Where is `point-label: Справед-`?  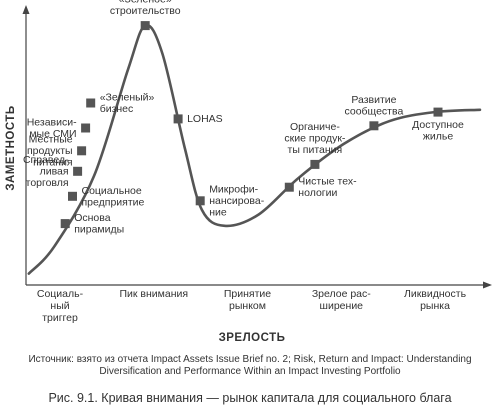 point-label: Справед- is located at coordinates (46, 160).